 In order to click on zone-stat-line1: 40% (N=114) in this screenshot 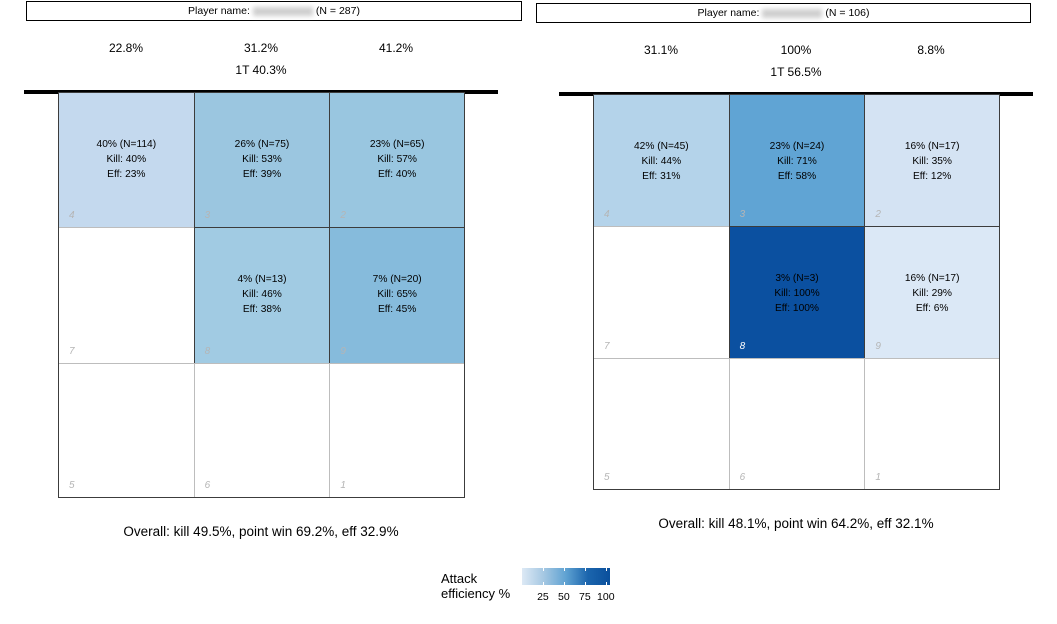, I will do `click(126, 144)`.